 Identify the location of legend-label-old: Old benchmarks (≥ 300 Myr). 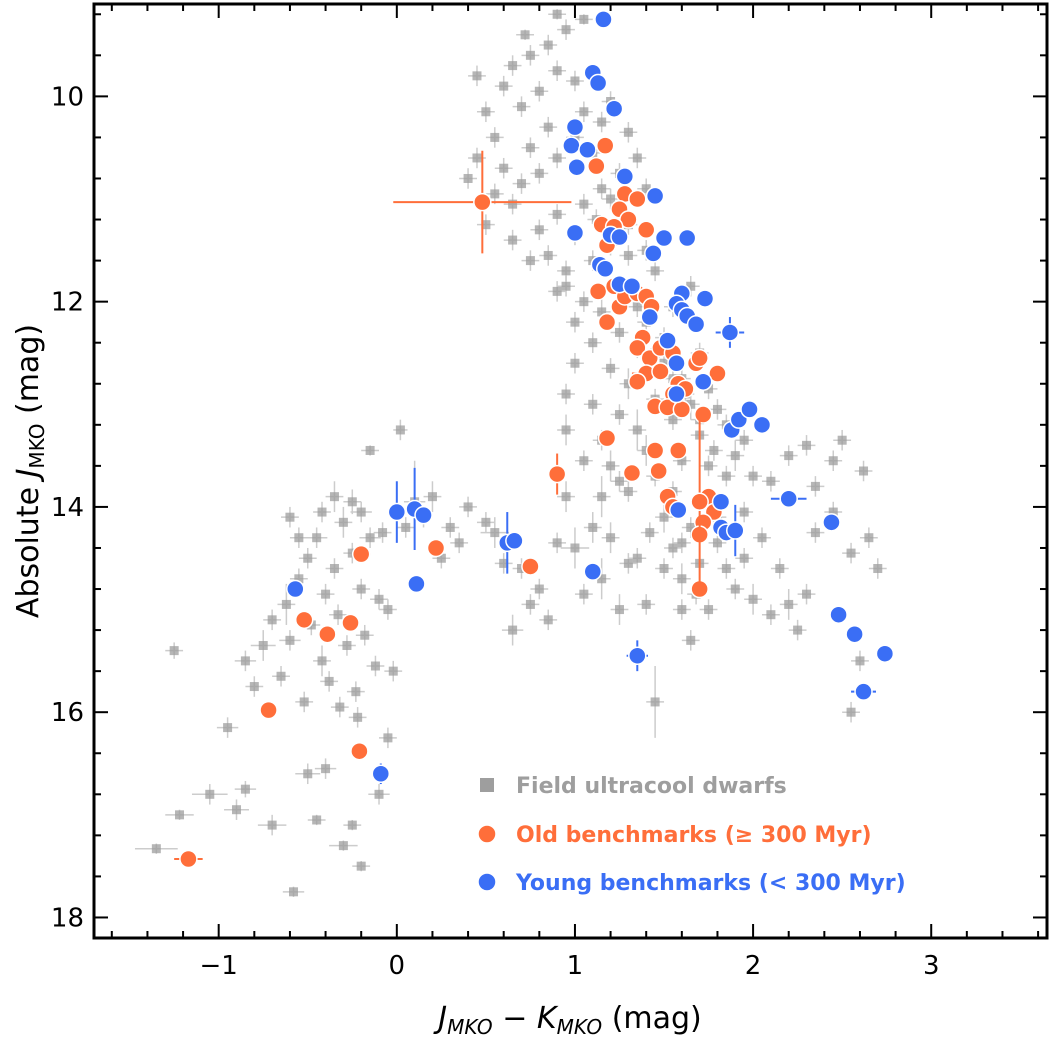
(694, 835).